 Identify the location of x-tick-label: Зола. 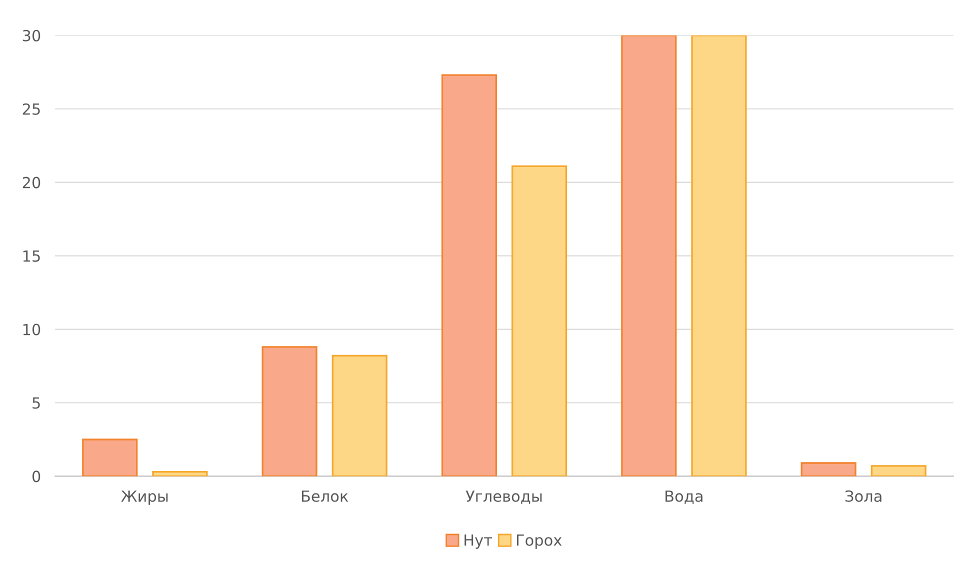
(863, 496).